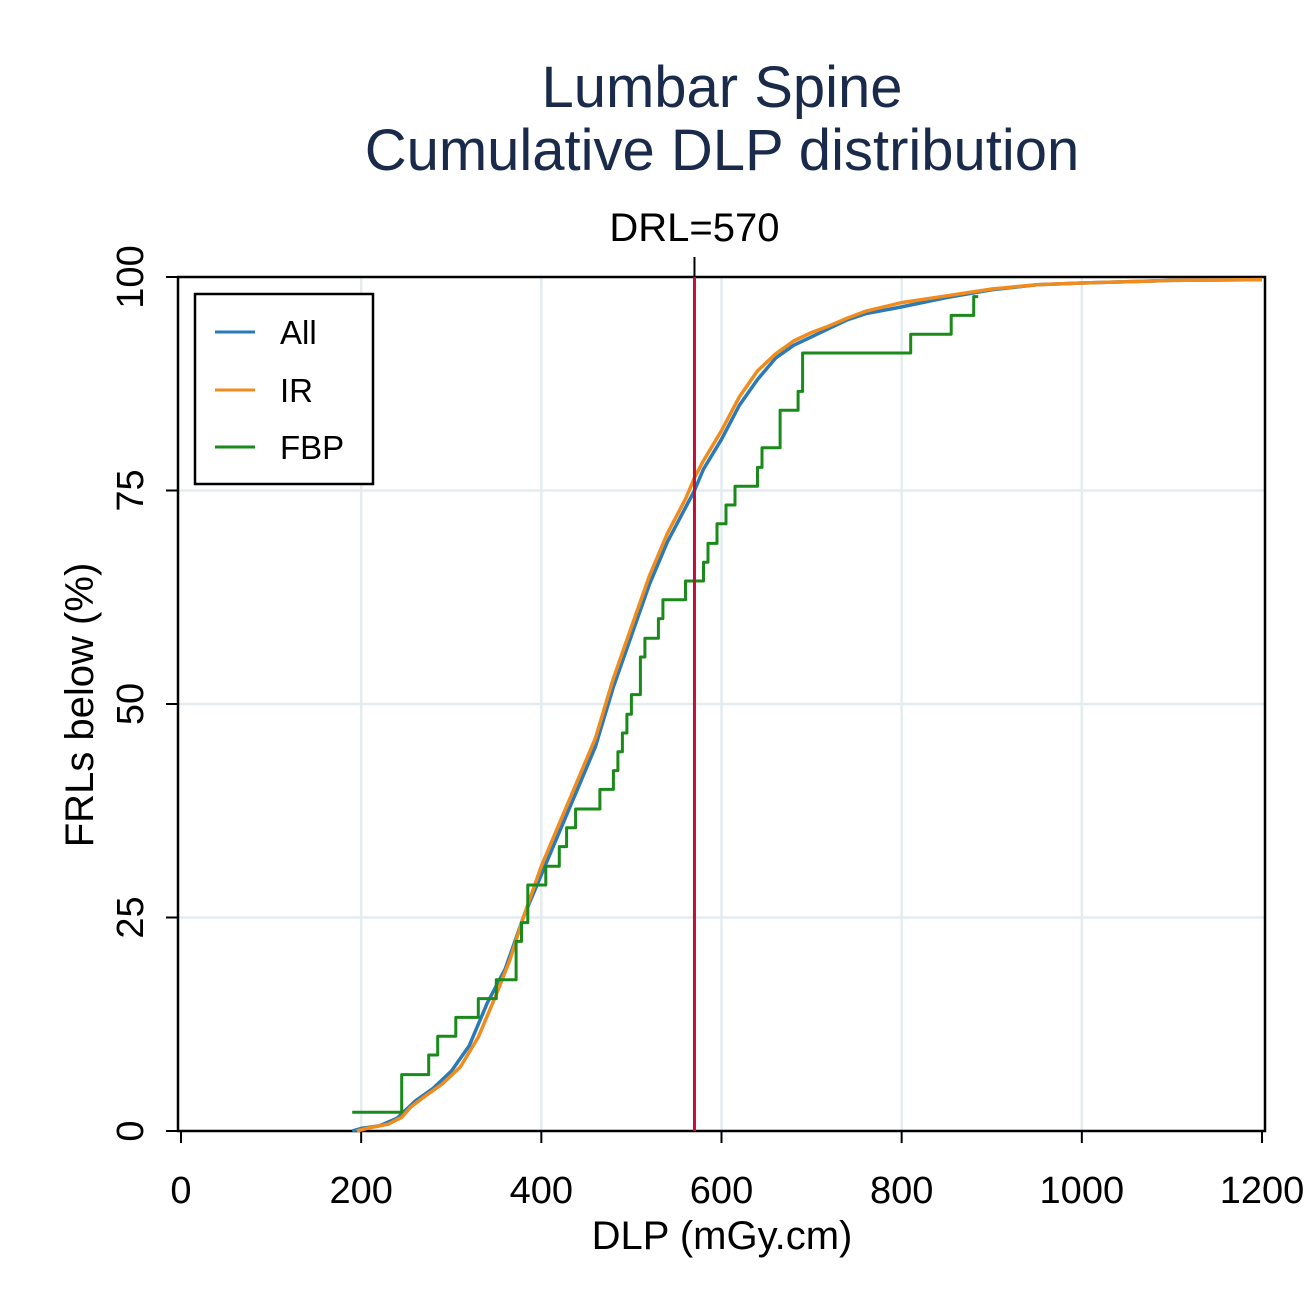 Image resolution: width=1313 pixels, height=1313 pixels. Describe the element at coordinates (694, 228) in the screenshot. I see `drl-label: DRL=570` at that location.